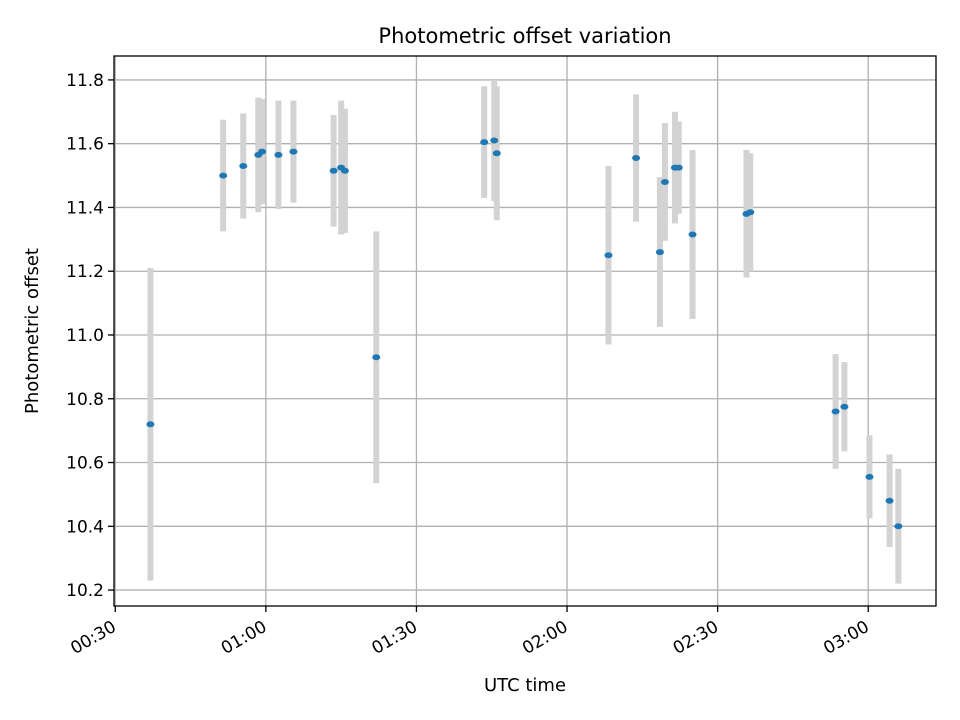  What do you see at coordinates (85, 336) in the screenshot?
I see `y-tick-label: 11.0` at bounding box center [85, 336].